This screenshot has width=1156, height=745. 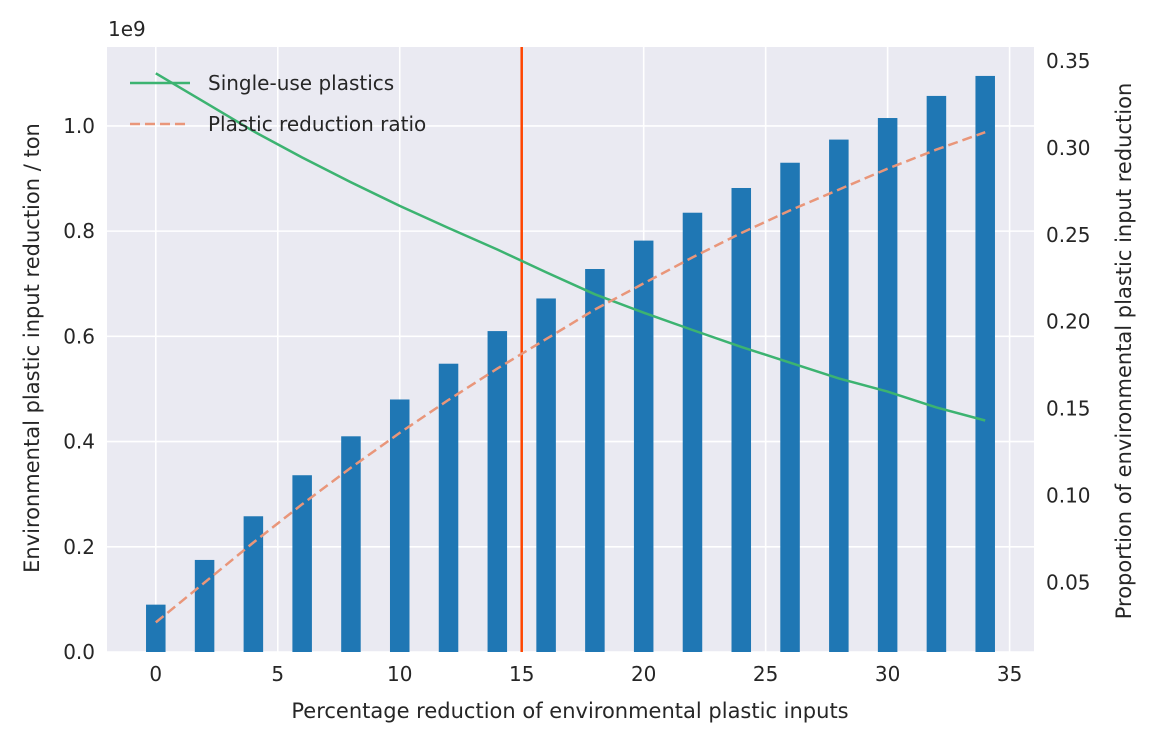 What do you see at coordinates (521, 674) in the screenshot?
I see `x-tick-label-3: 15` at bounding box center [521, 674].